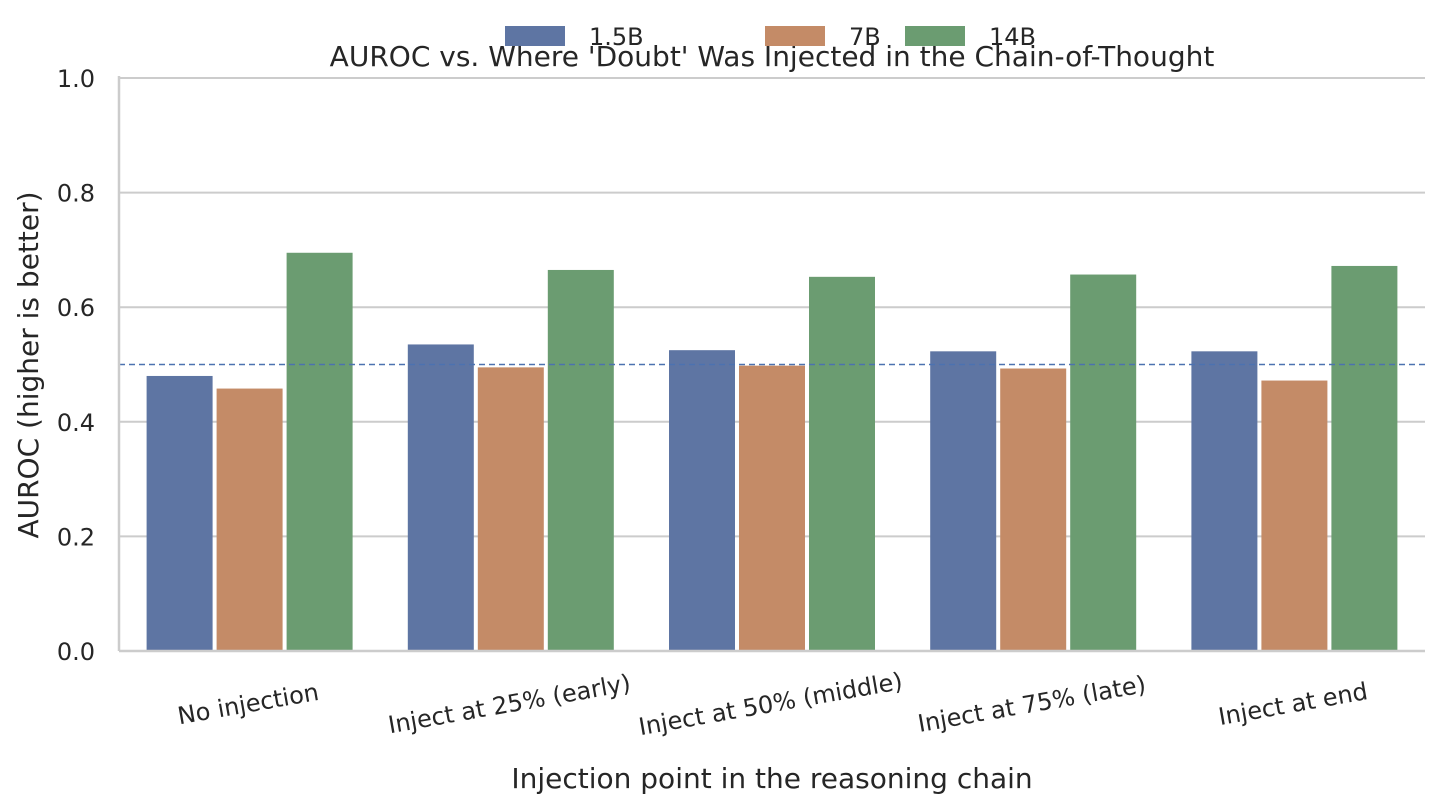 The height and width of the screenshot is (806, 1446). I want to click on legend: 1.5B 7B 14B, so click(770, 37).